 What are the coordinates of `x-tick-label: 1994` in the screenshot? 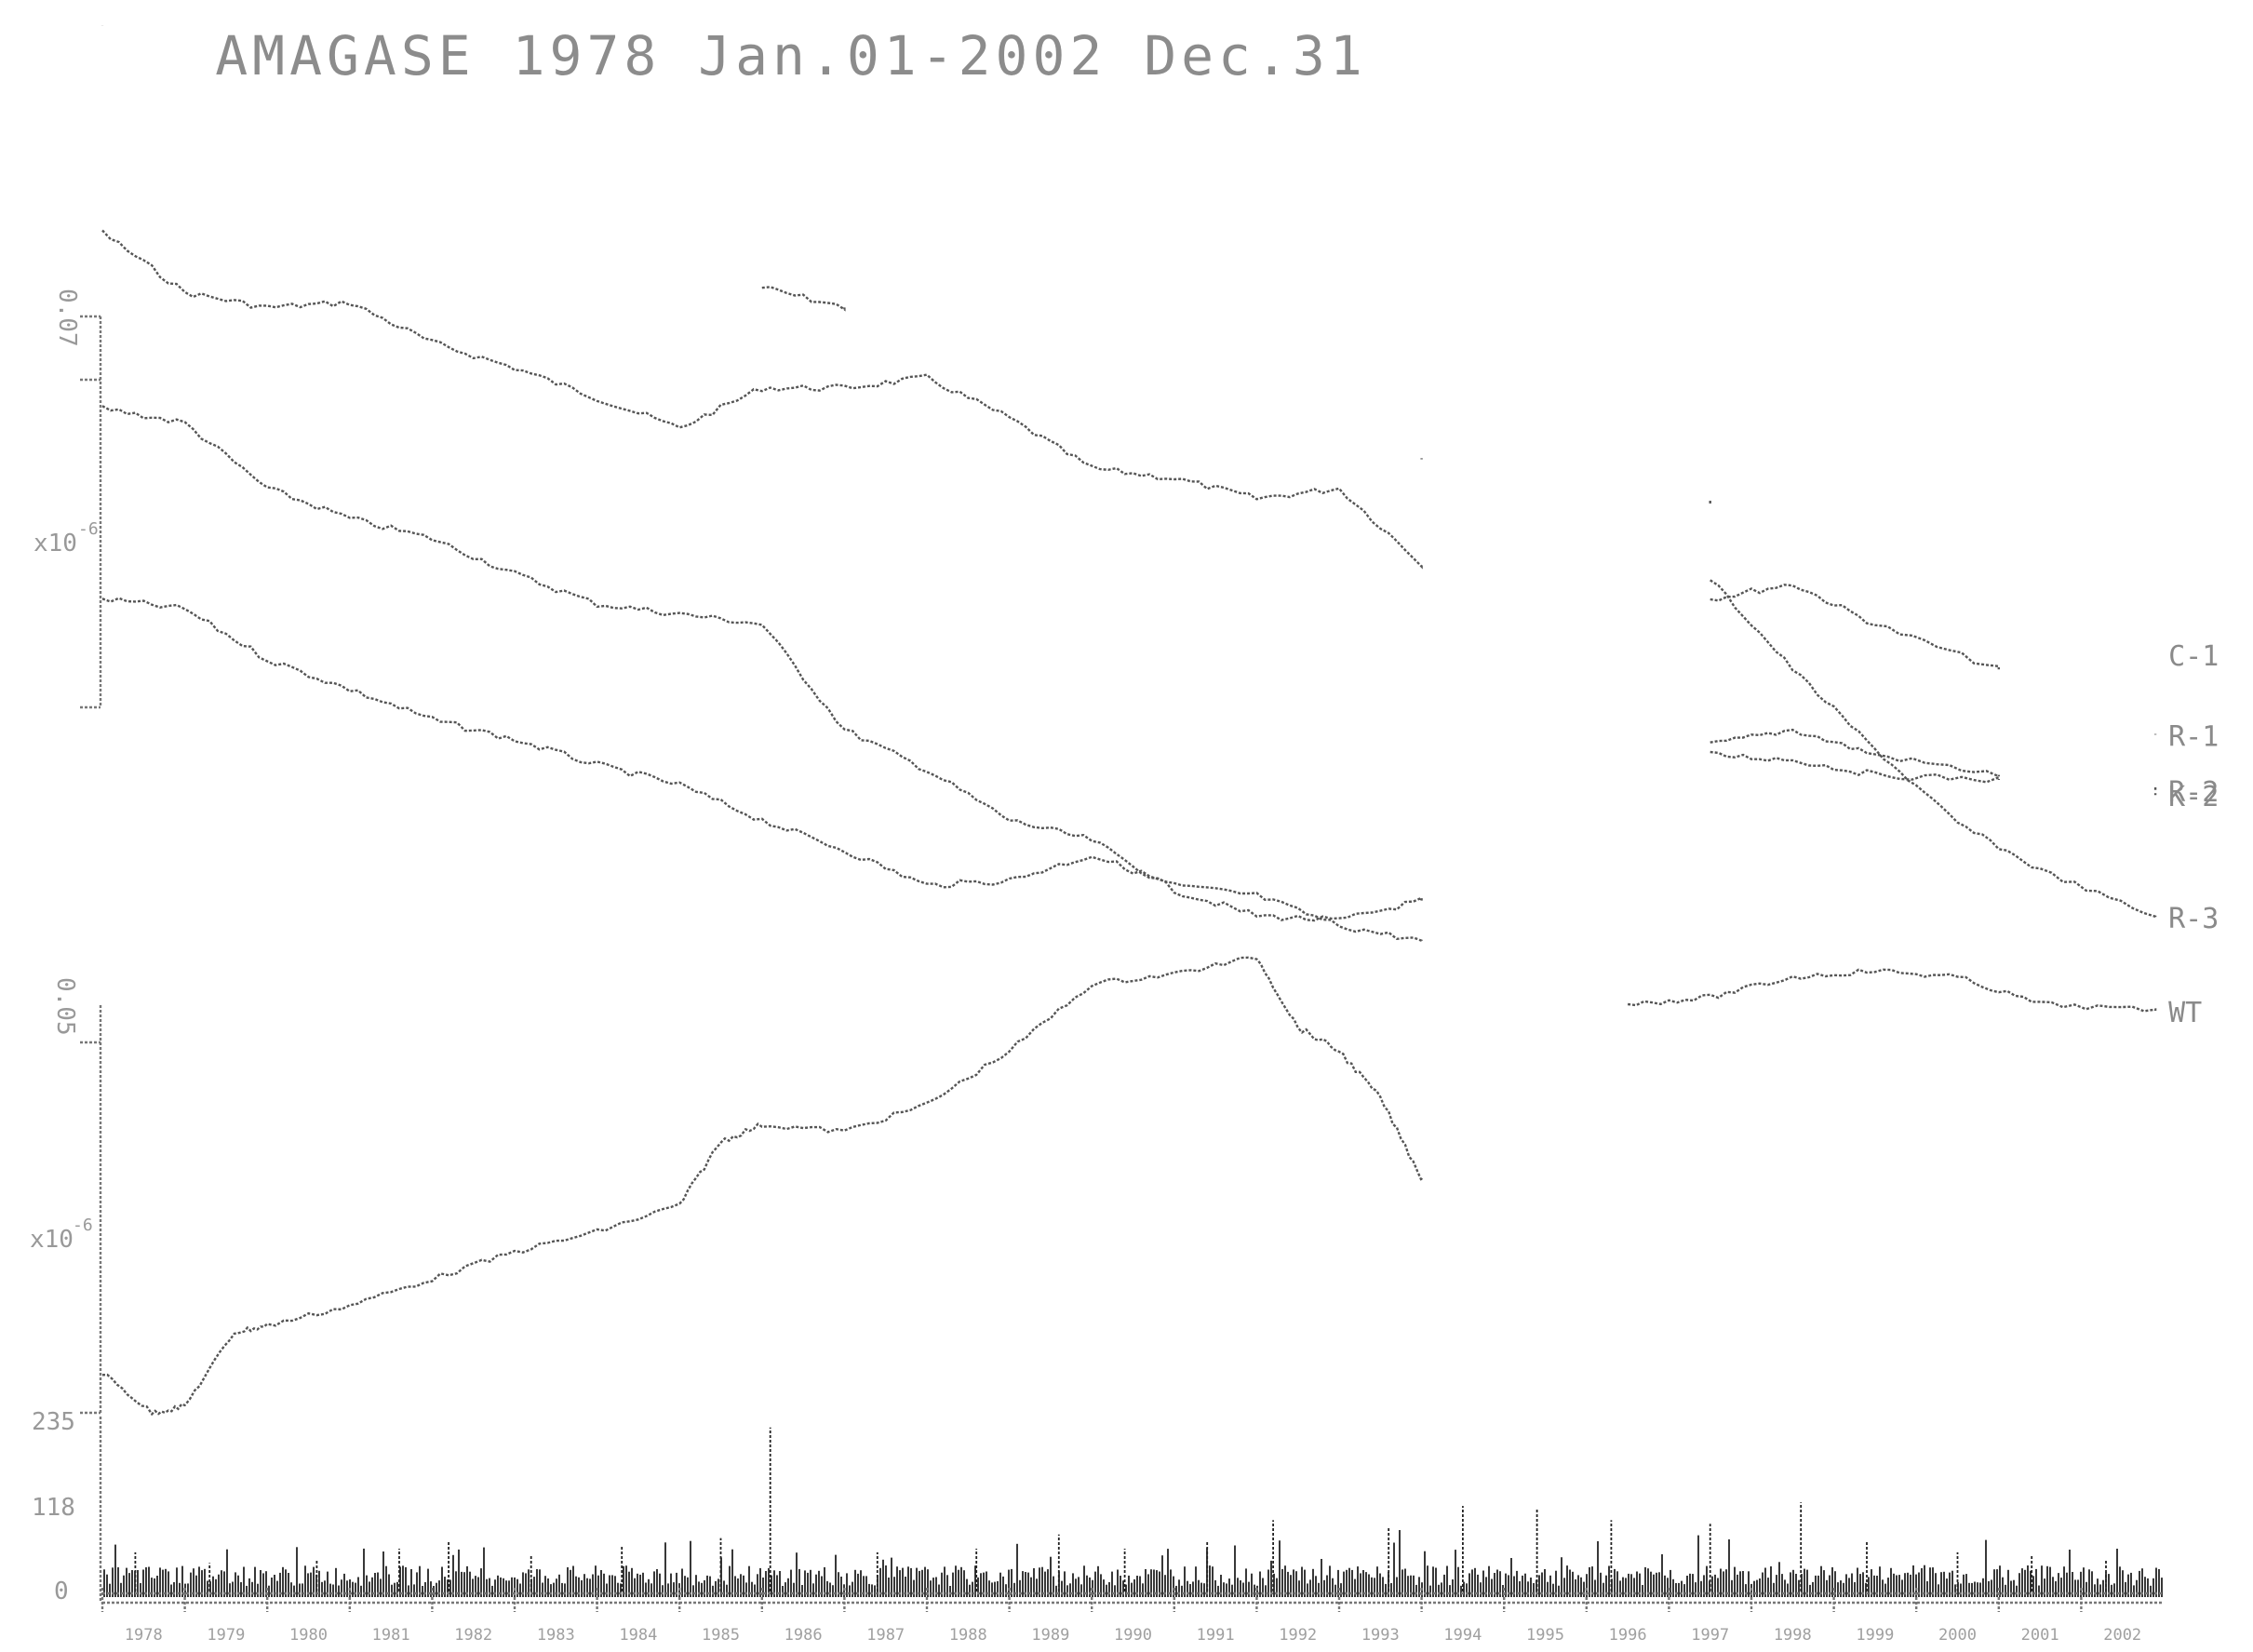 It's located at (1463, 1636).